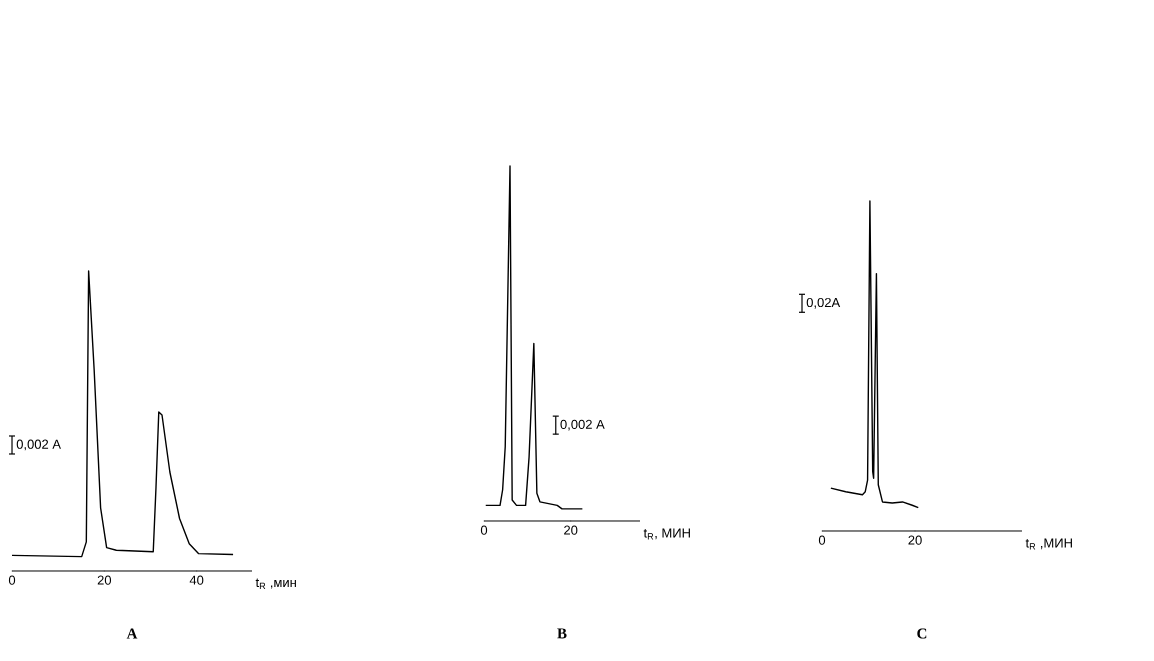 The height and width of the screenshot is (661, 1154). I want to click on annotation: 0,02A, so click(823, 303).